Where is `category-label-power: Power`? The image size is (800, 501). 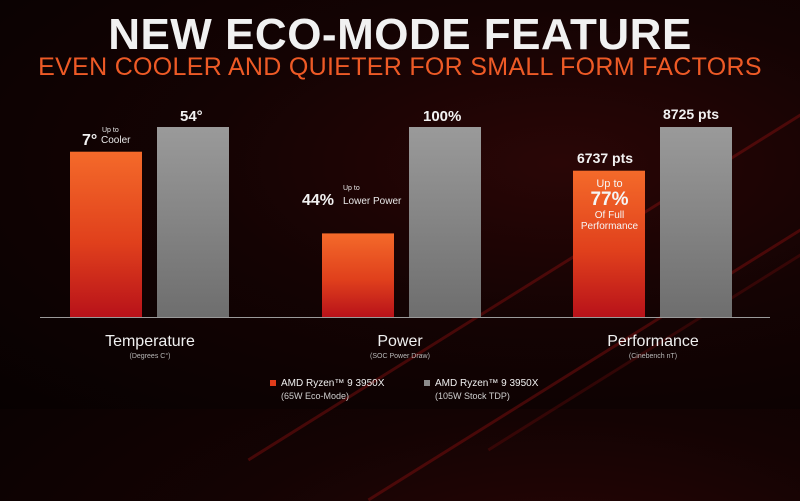 category-label-power: Power is located at coordinates (400, 341).